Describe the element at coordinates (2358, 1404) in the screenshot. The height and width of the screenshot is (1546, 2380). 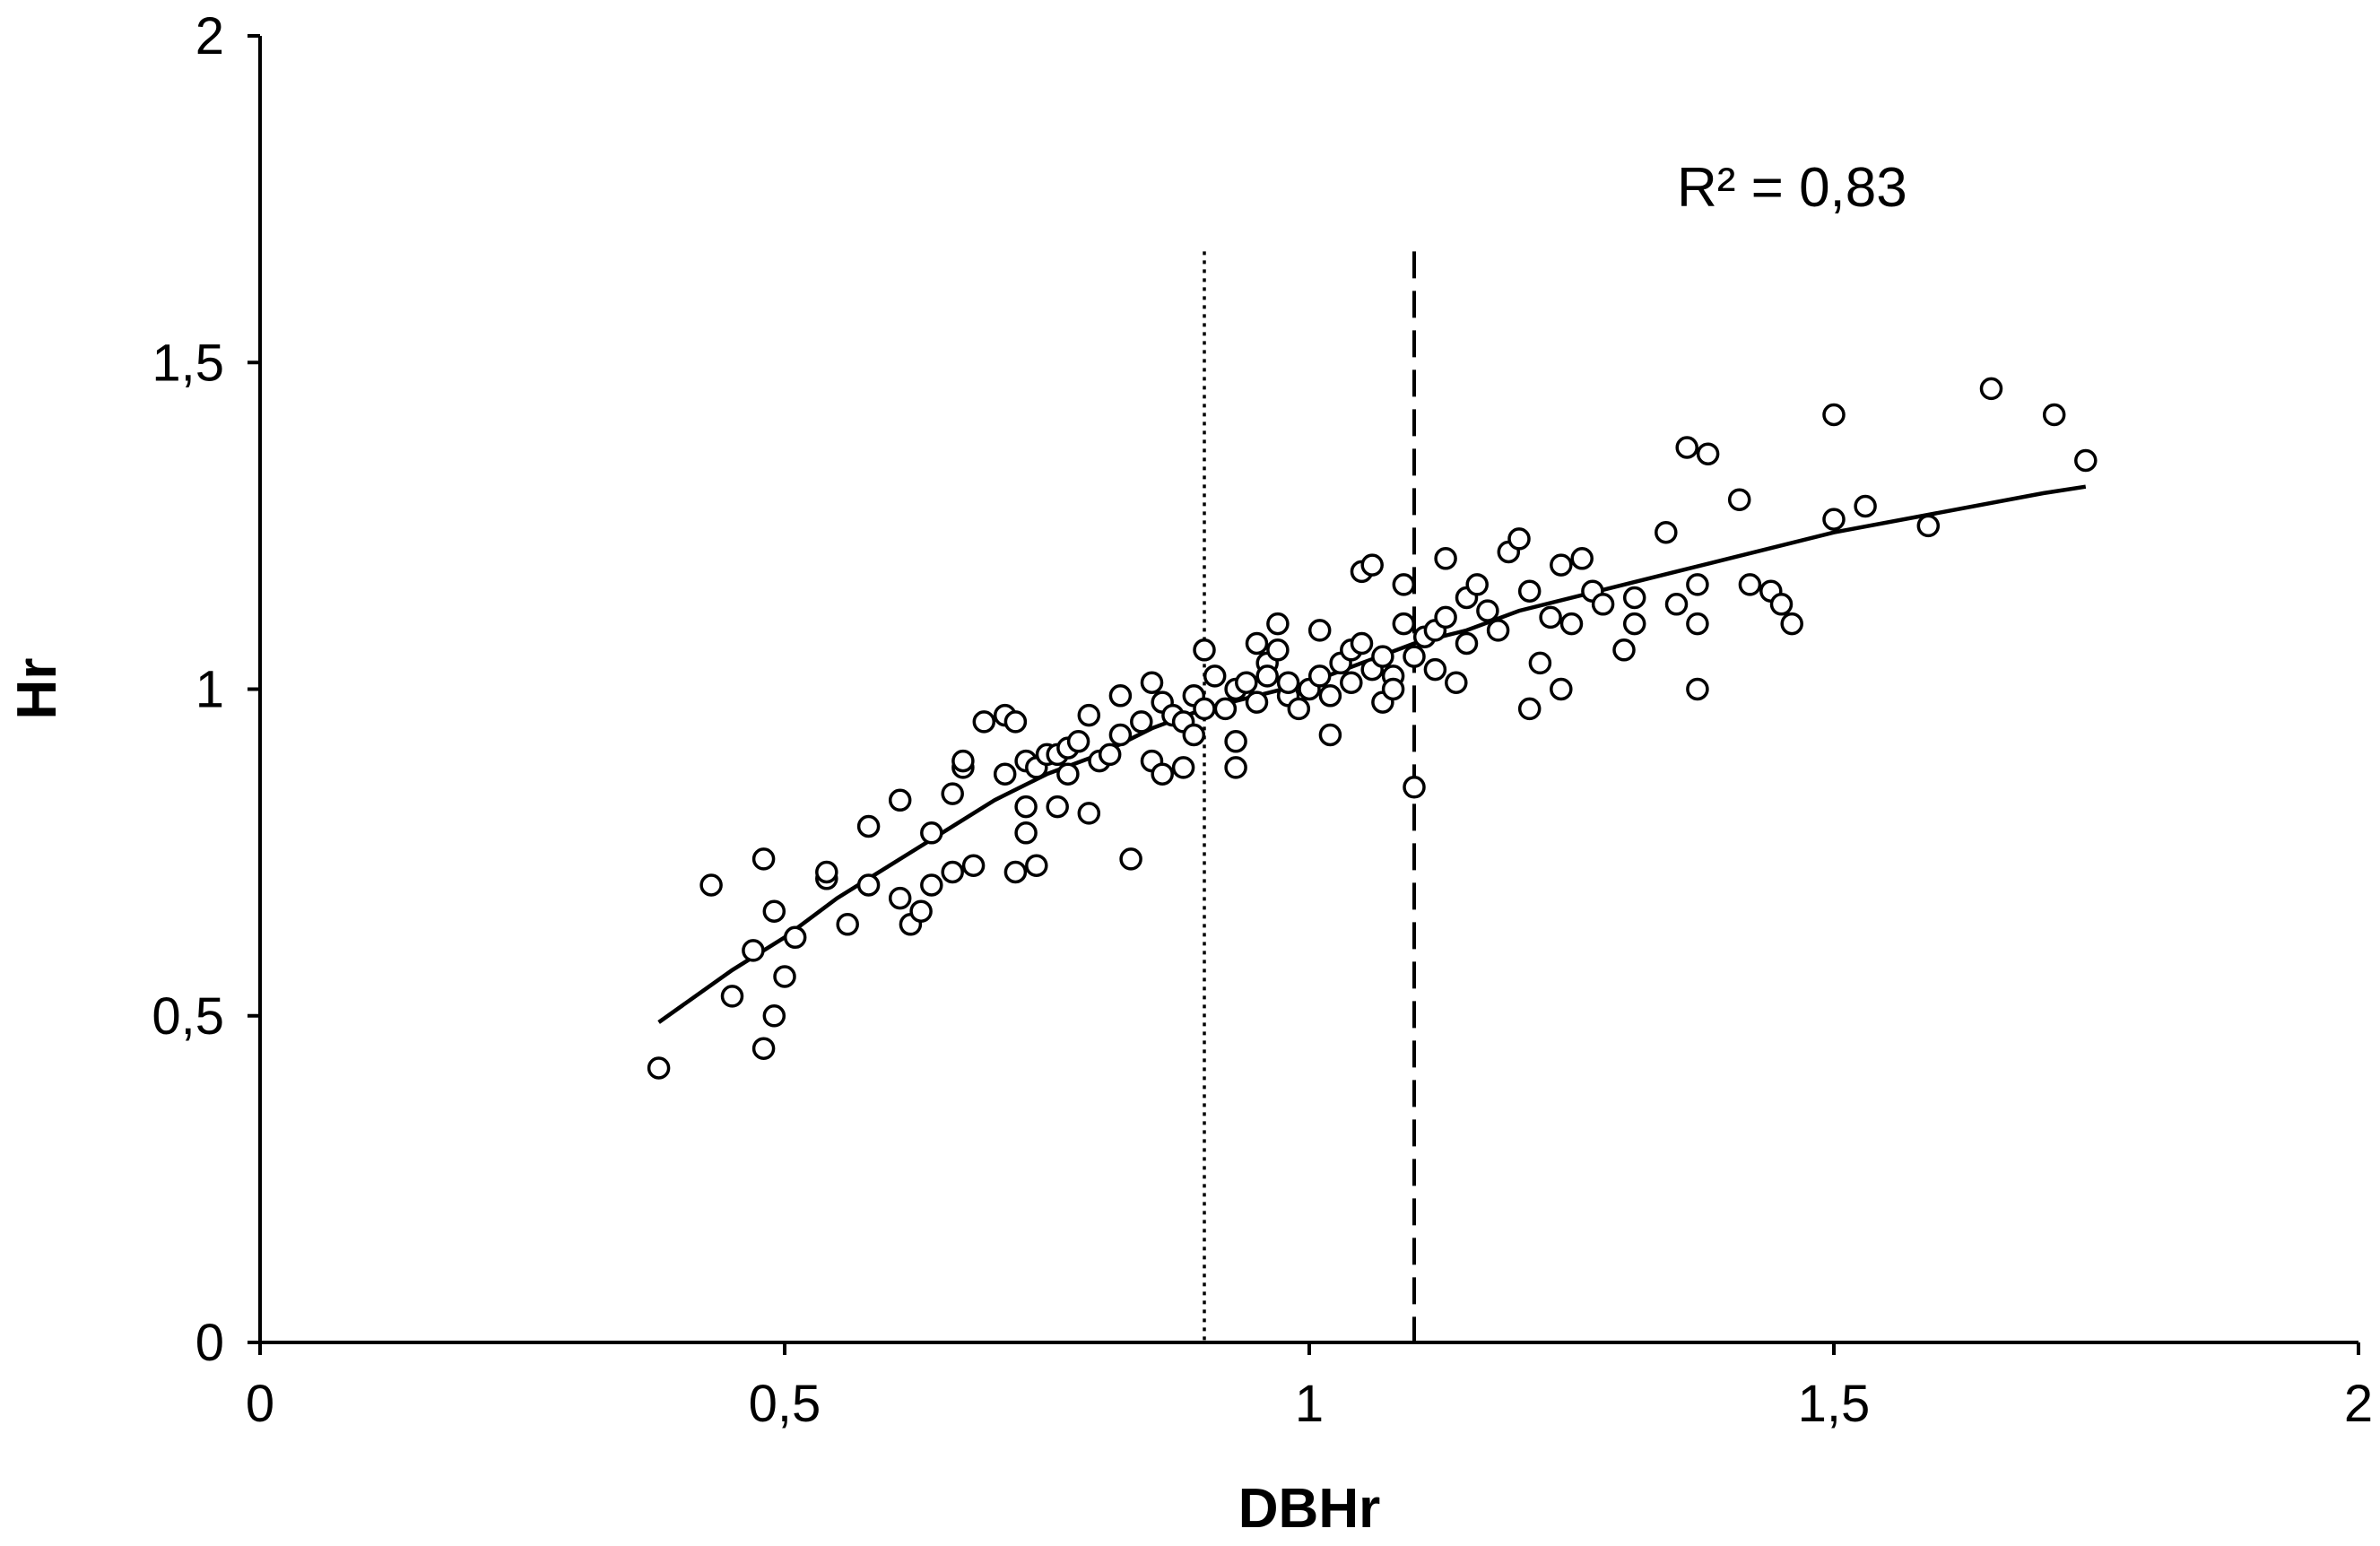
I see `x-tick-label: 2` at that location.